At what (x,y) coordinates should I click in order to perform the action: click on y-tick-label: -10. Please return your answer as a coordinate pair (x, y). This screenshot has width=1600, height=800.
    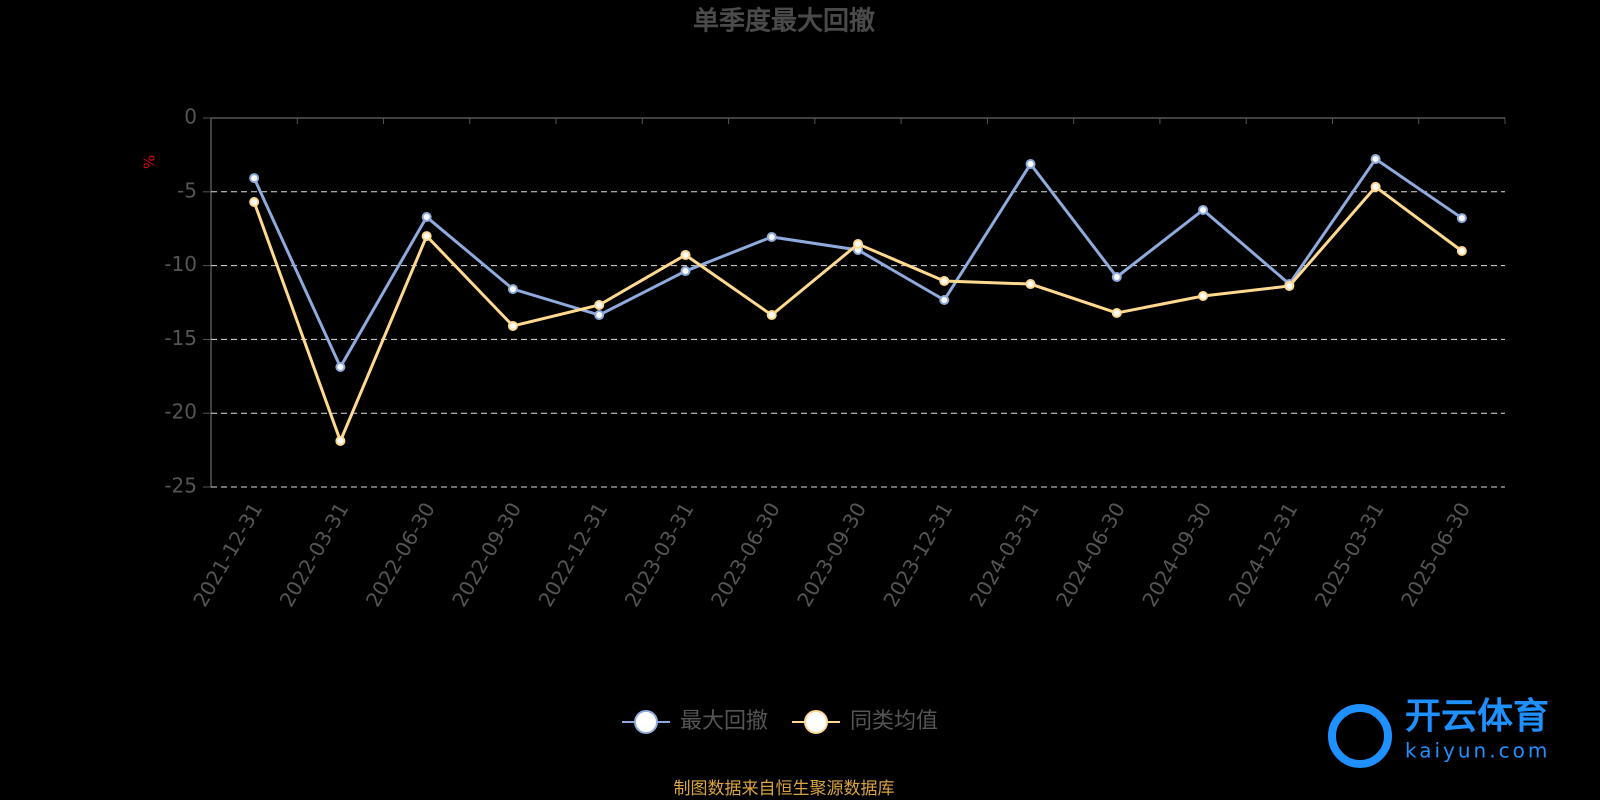
    Looking at the image, I should click on (180, 264).